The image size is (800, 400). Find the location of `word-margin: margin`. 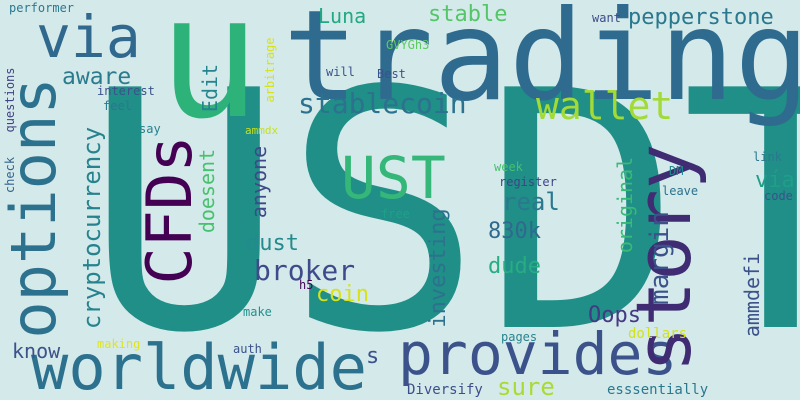

word-margin: margin is located at coordinates (660, 258).